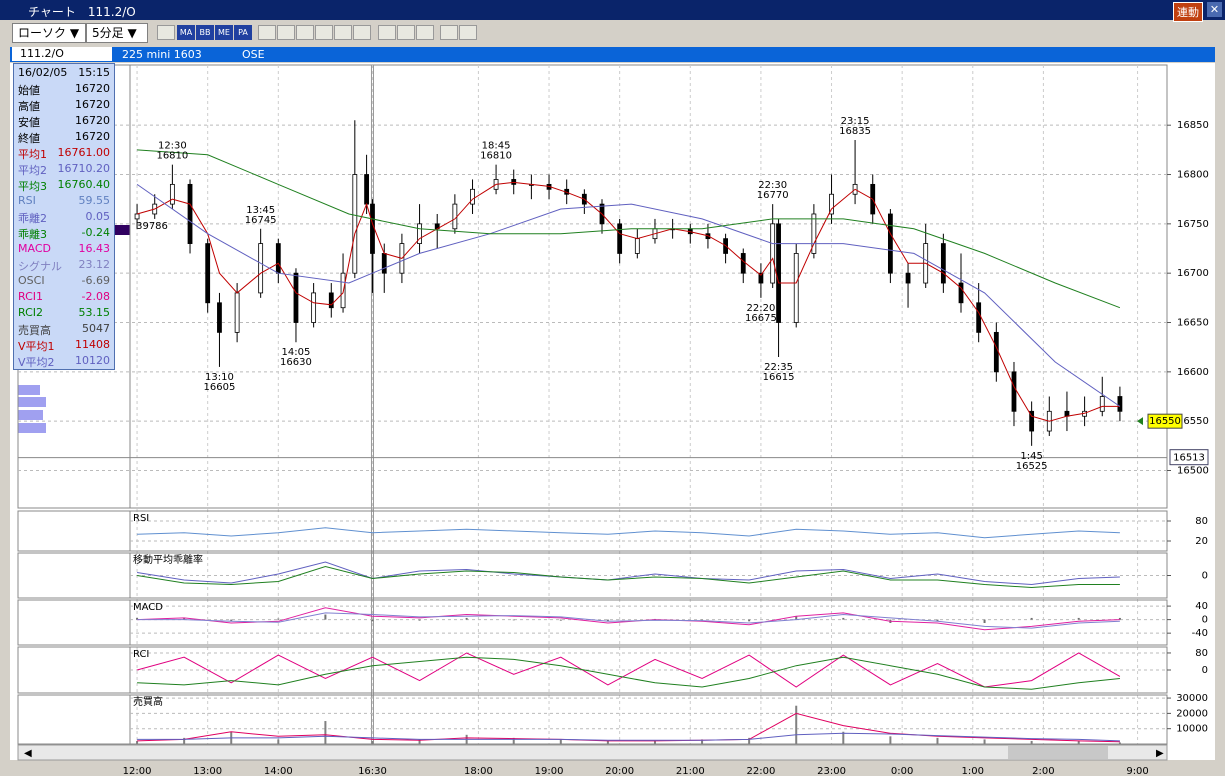  Describe the element at coordinates (65, 362) in the screenshot. I see `info-row: V平均2 10120` at that location.